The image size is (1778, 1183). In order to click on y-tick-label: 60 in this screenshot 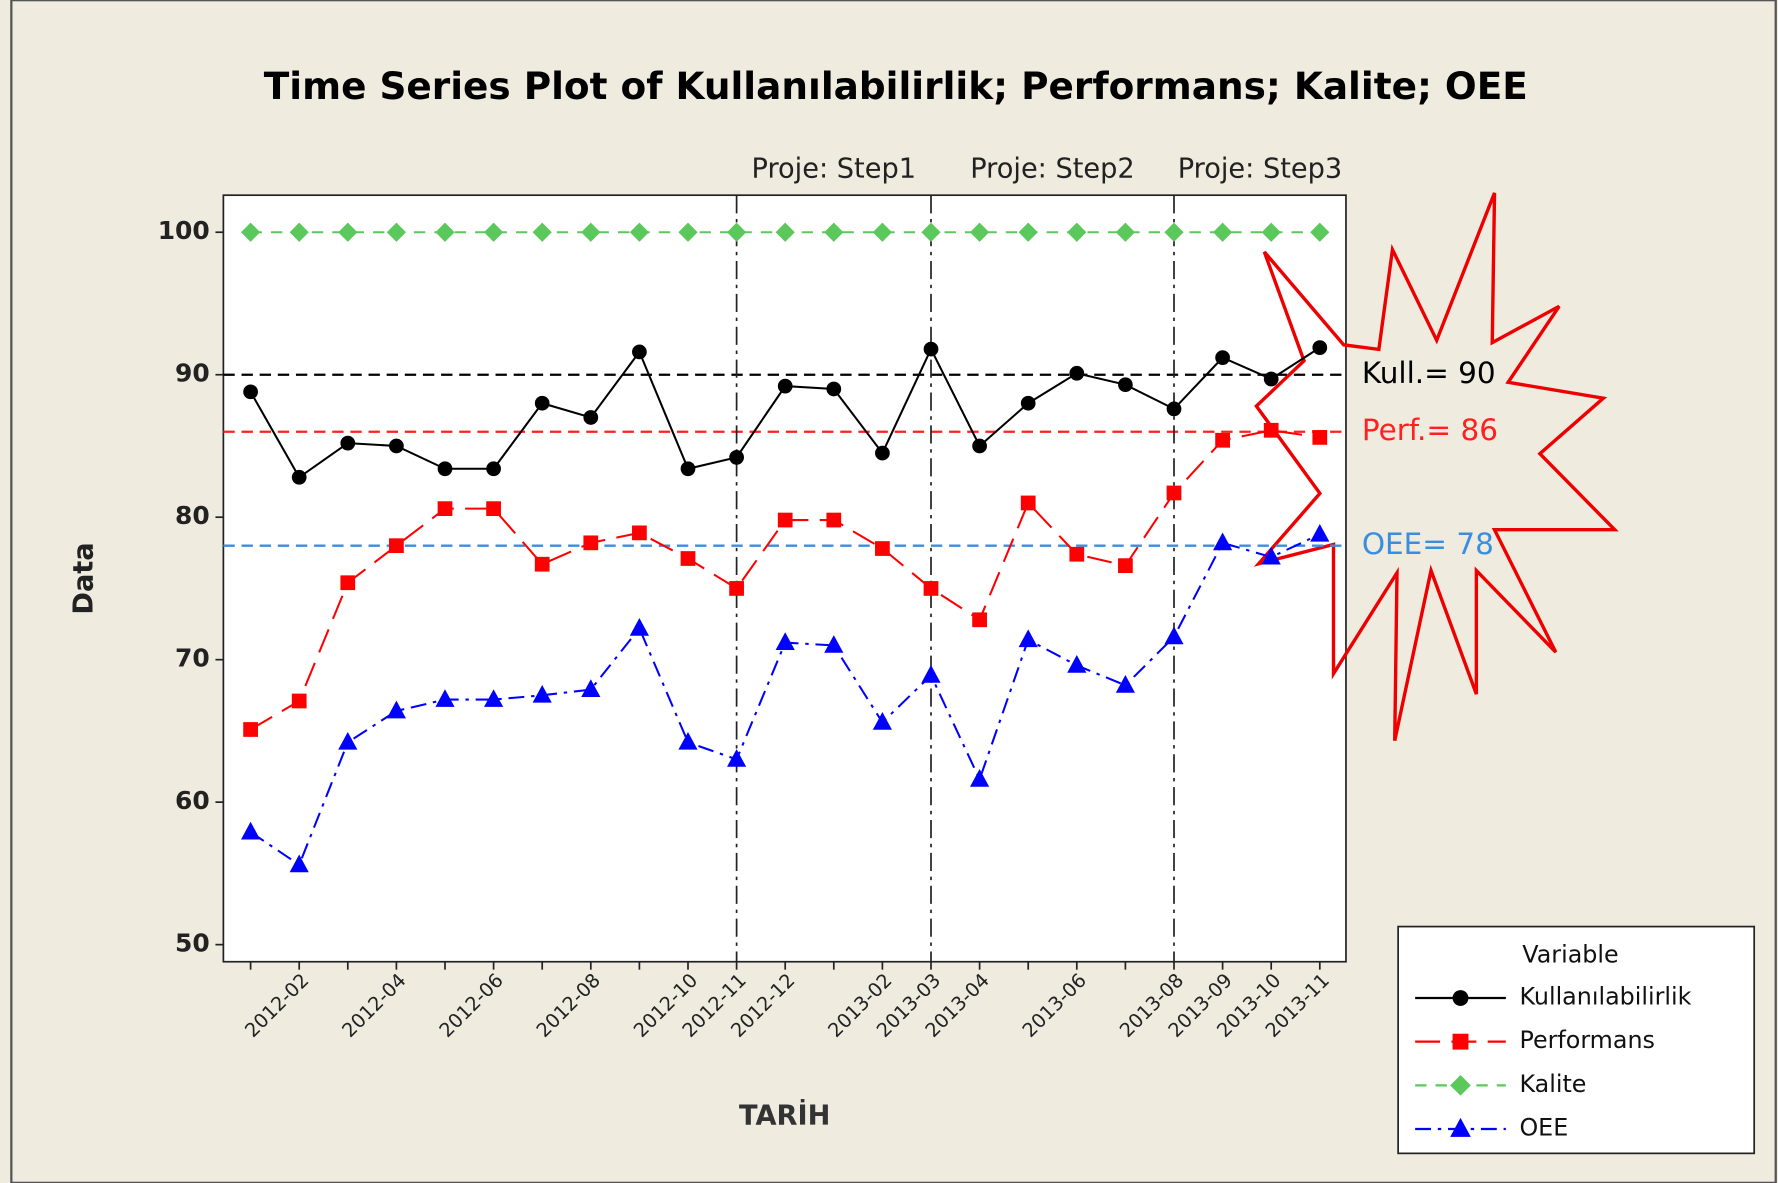, I will do `click(192, 800)`.